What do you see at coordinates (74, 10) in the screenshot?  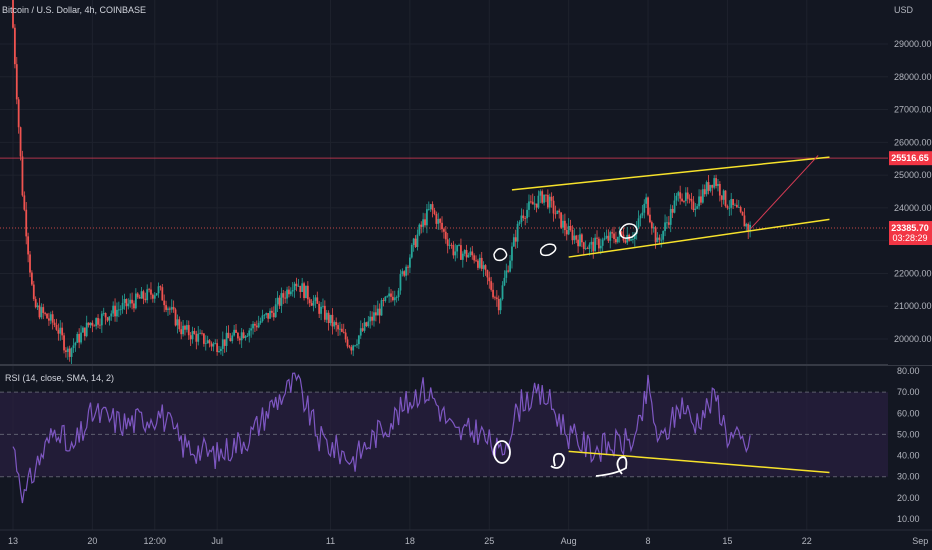 I see `symbol-title: Bitcoin / U.S. Dollar, 4h, COINBASE` at bounding box center [74, 10].